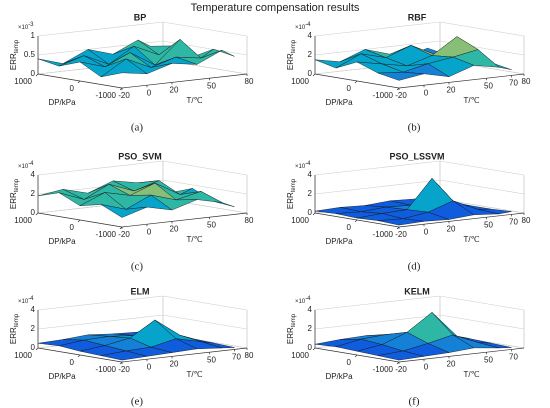 This screenshot has height=408, width=550. I want to click on panel-title: BP, so click(140, 17).